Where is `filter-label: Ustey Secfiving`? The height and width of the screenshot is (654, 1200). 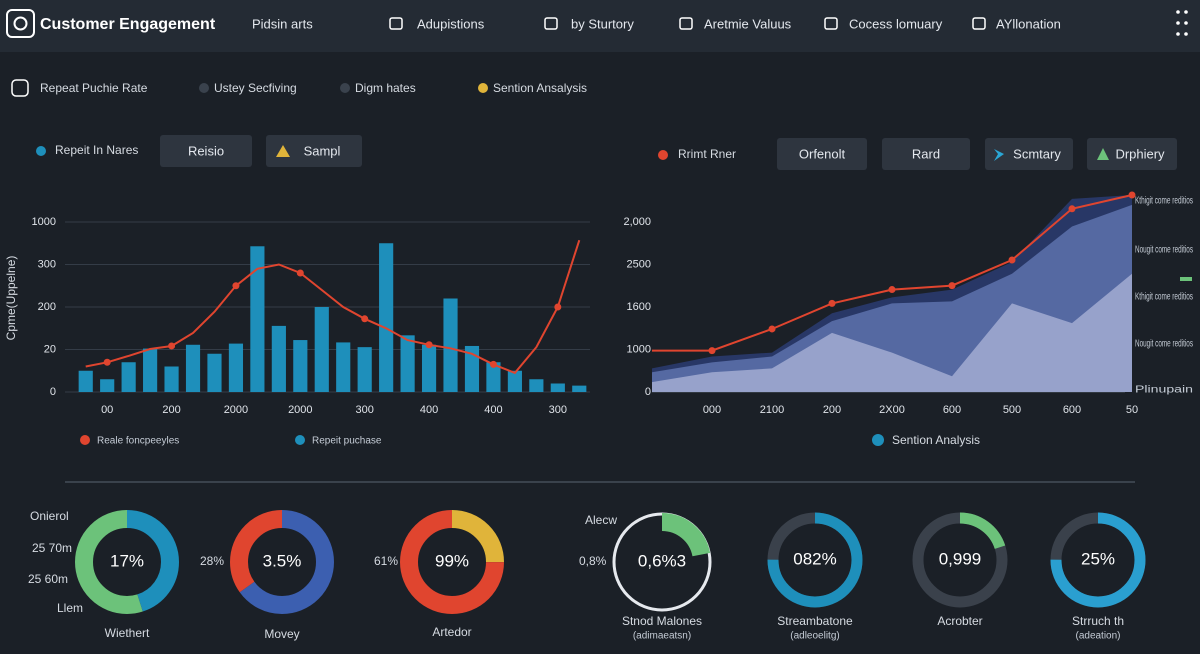 filter-label: Ustey Secfiving is located at coordinates (255, 88).